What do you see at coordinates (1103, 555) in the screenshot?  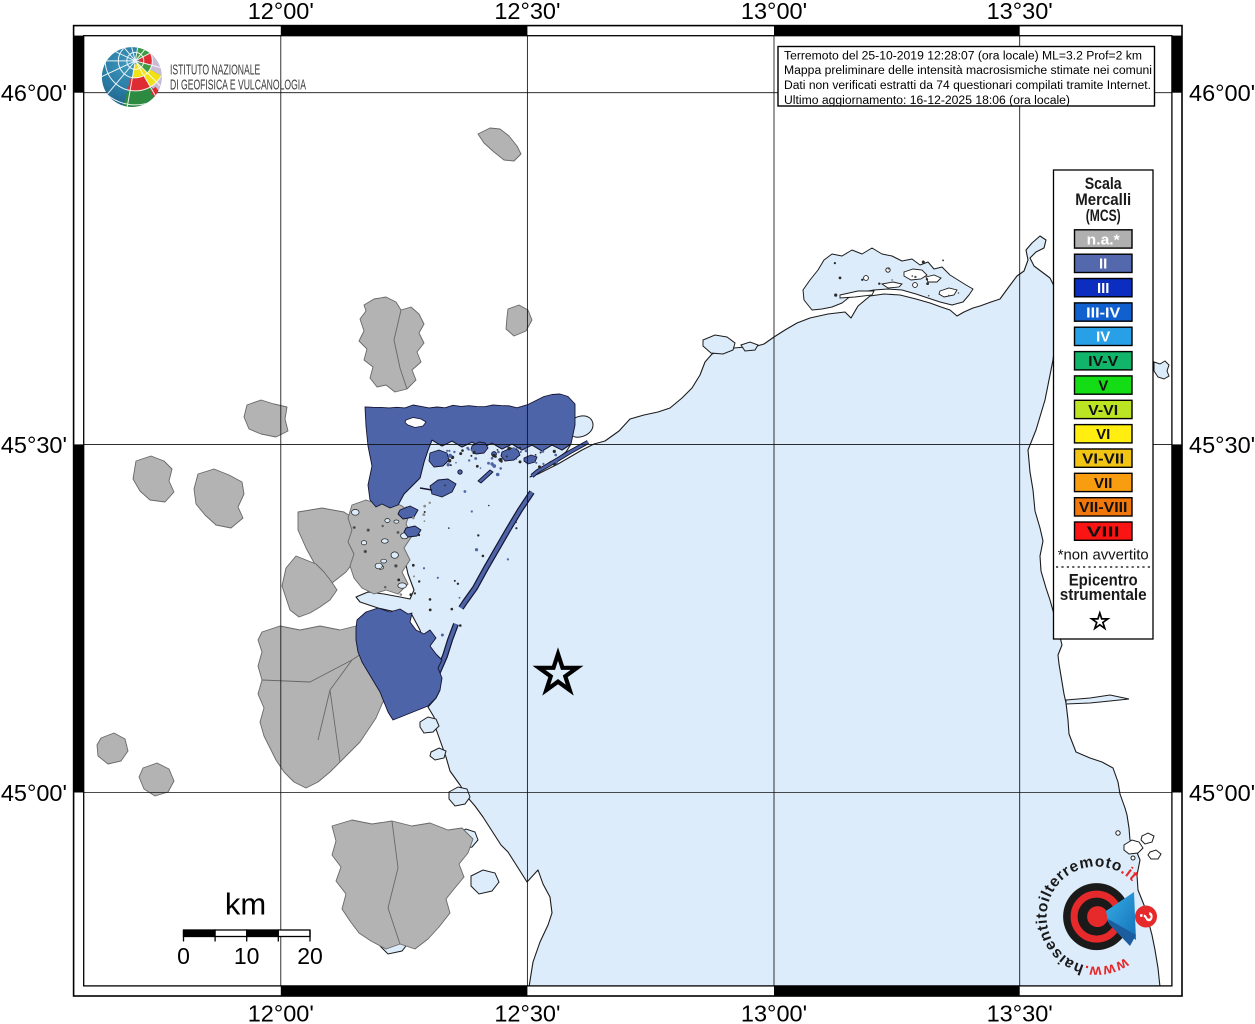 I see `svg-text: *non avvertito` at bounding box center [1103, 555].